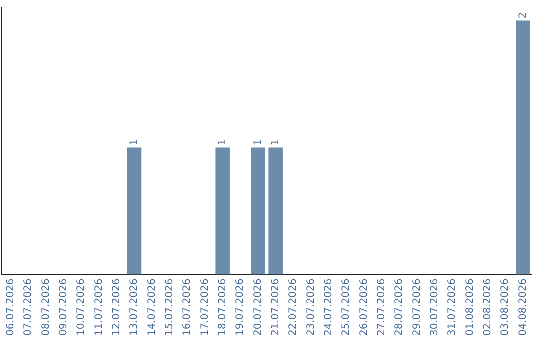 The width and height of the screenshot is (540, 340). What do you see at coordinates (382, 307) in the screenshot?
I see `x-tick-label: 27.07.2026` at bounding box center [382, 307].